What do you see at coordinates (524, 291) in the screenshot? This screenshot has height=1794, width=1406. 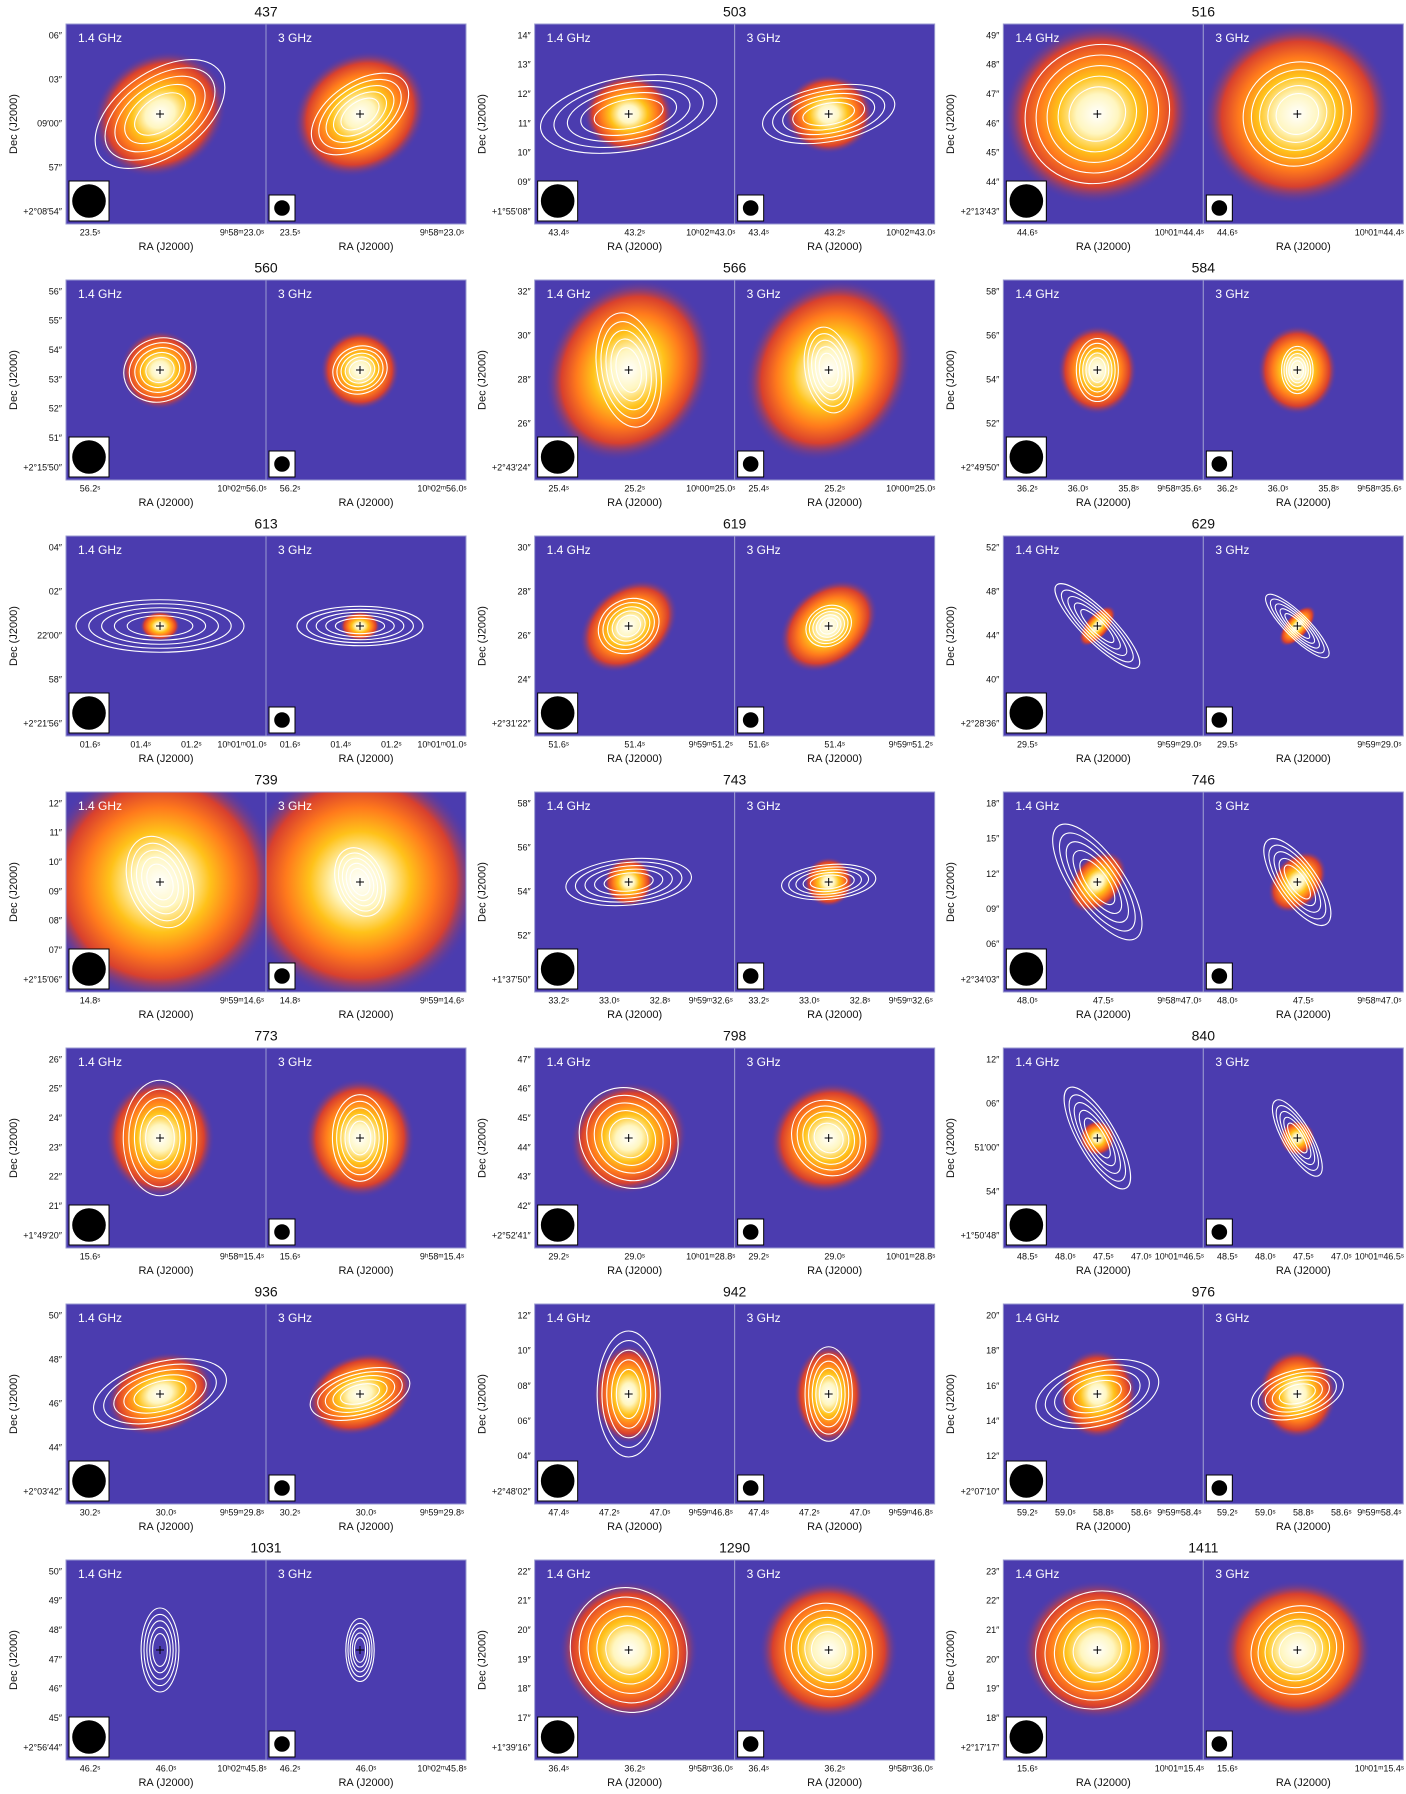 I see `dec-tick-label: 32″` at bounding box center [524, 291].